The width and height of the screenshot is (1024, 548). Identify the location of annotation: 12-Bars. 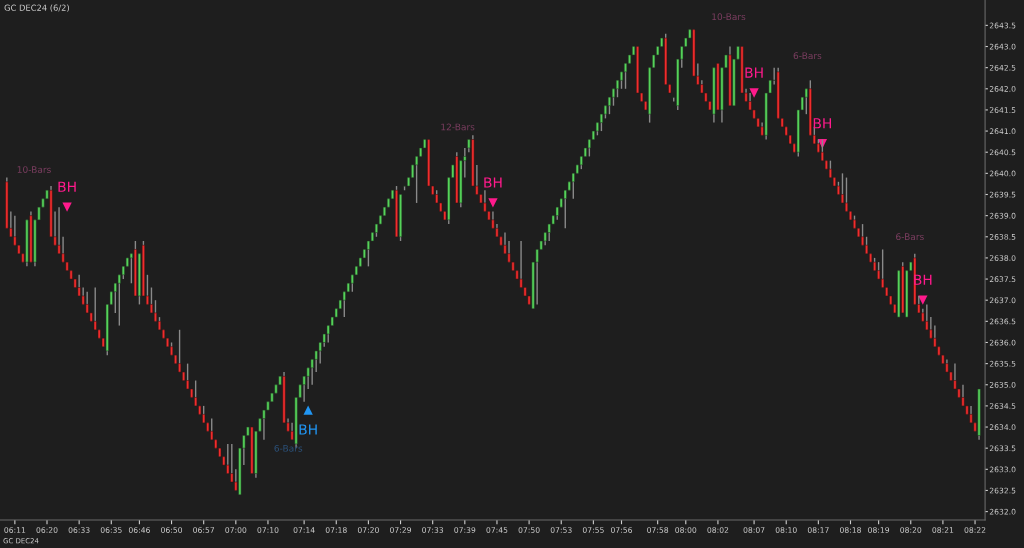
(458, 127).